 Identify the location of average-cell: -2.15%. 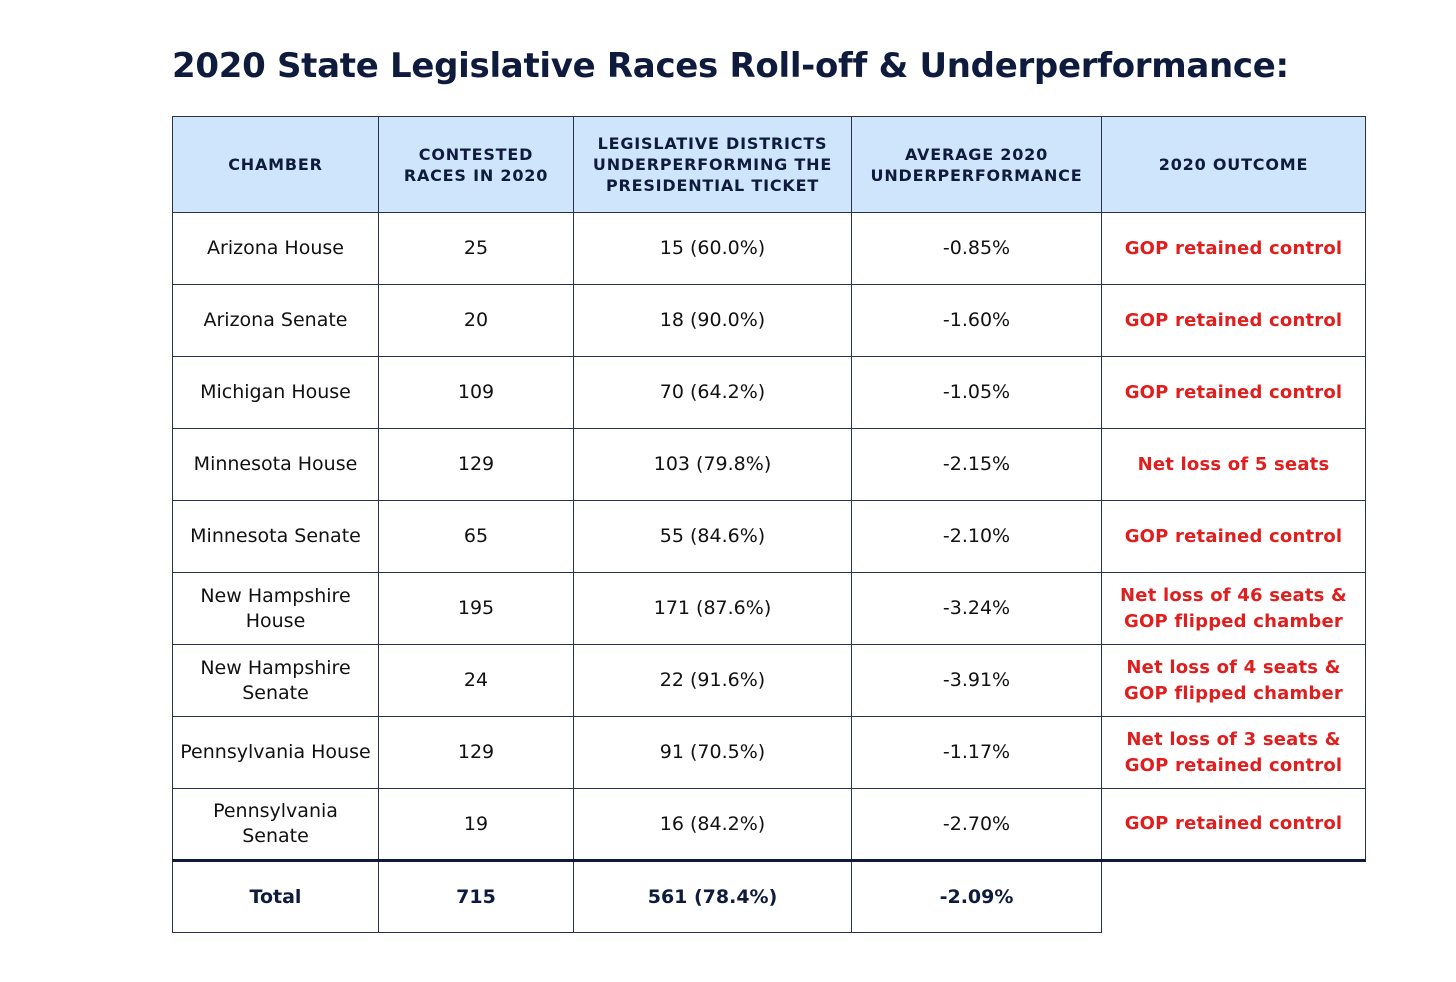
(976, 464).